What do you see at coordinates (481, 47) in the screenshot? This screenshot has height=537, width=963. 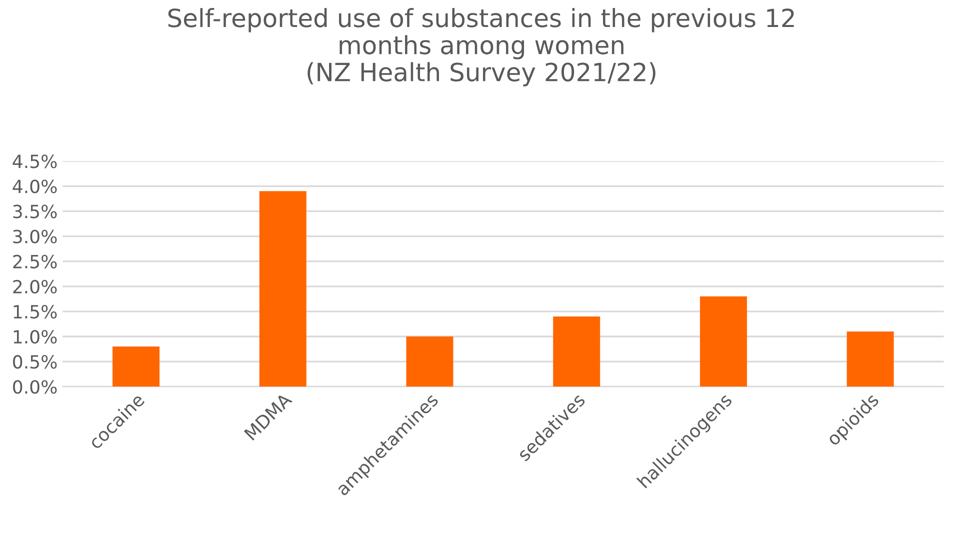 I see `chart-title: Self-reported use of substances in the previous 12 months among women (NZ Health Survey 2021/22)` at bounding box center [481, 47].